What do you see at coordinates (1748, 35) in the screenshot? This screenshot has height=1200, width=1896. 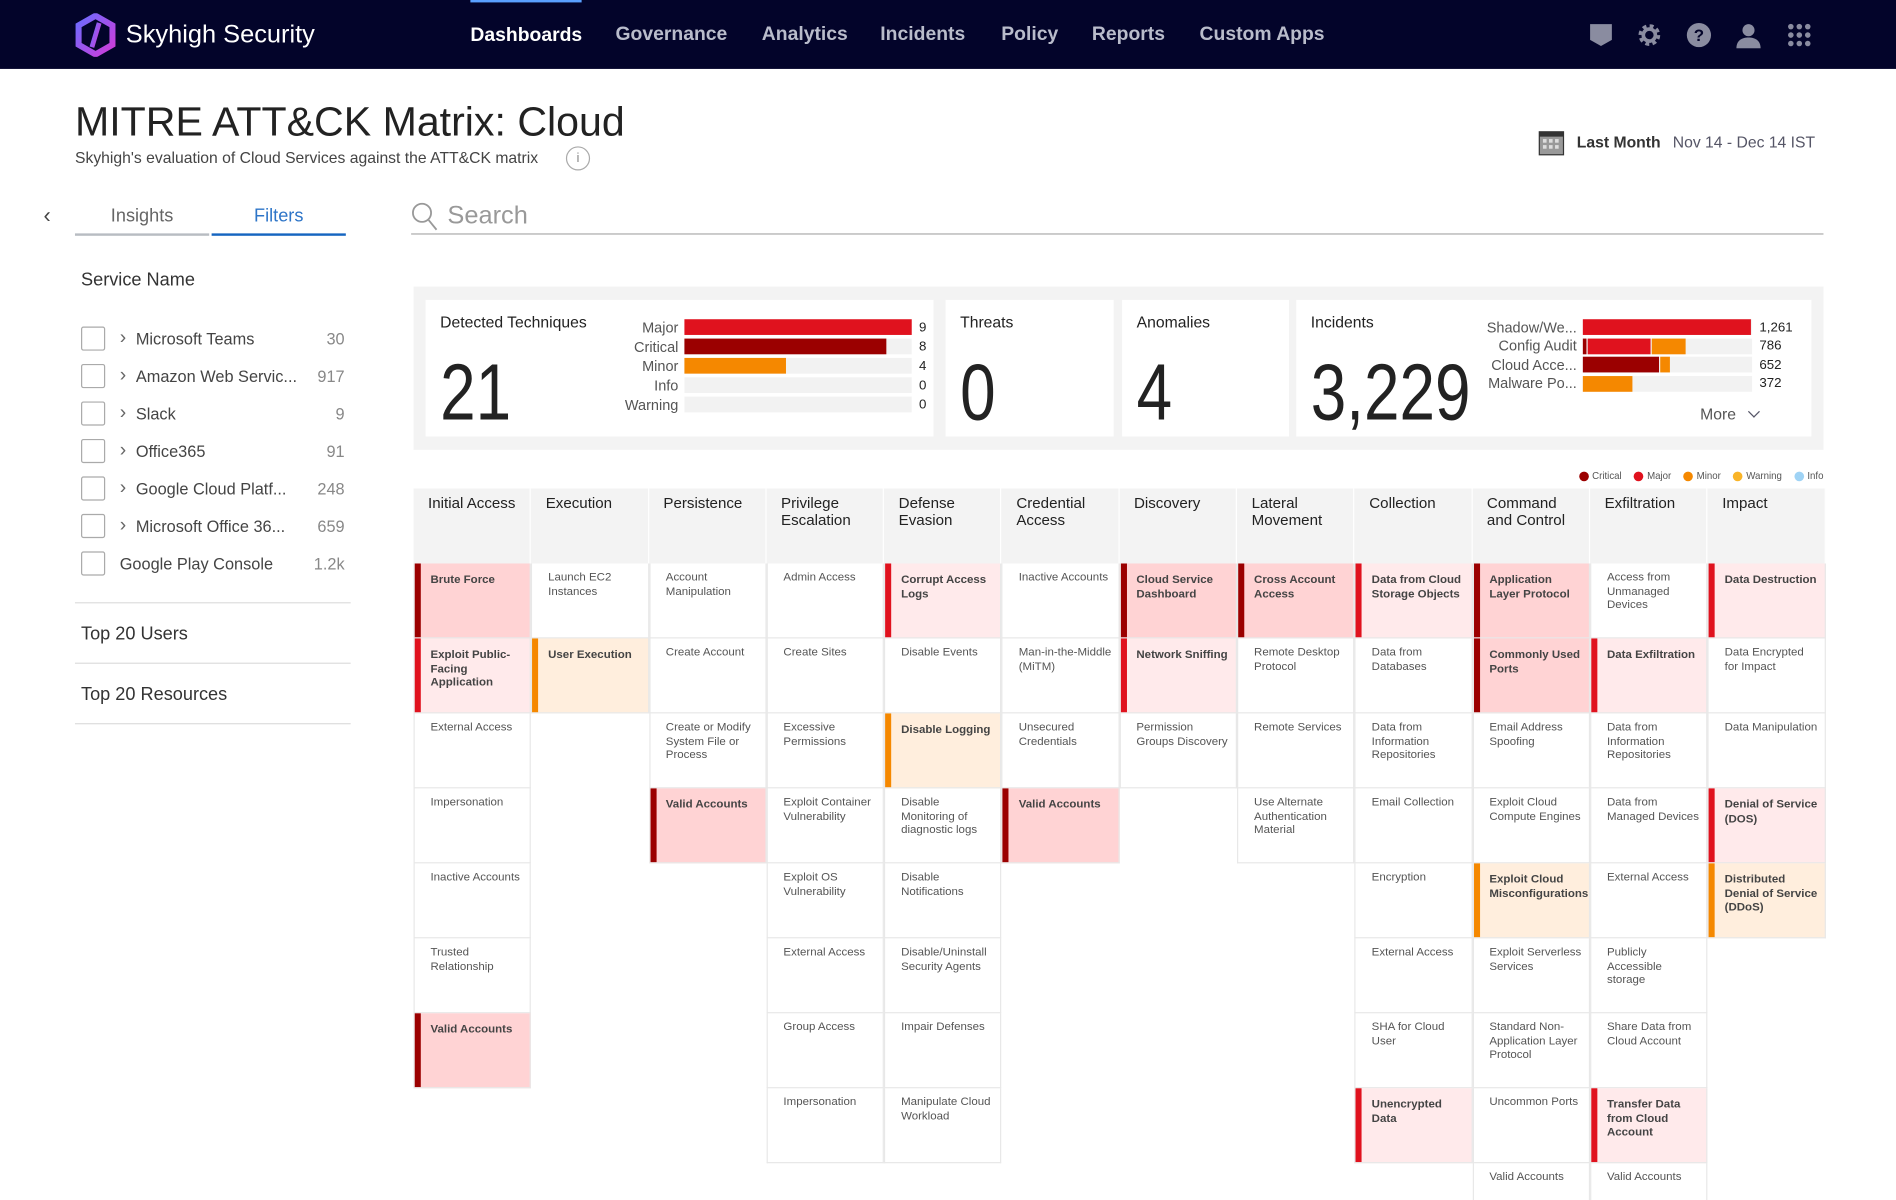 I see `user-icon` at bounding box center [1748, 35].